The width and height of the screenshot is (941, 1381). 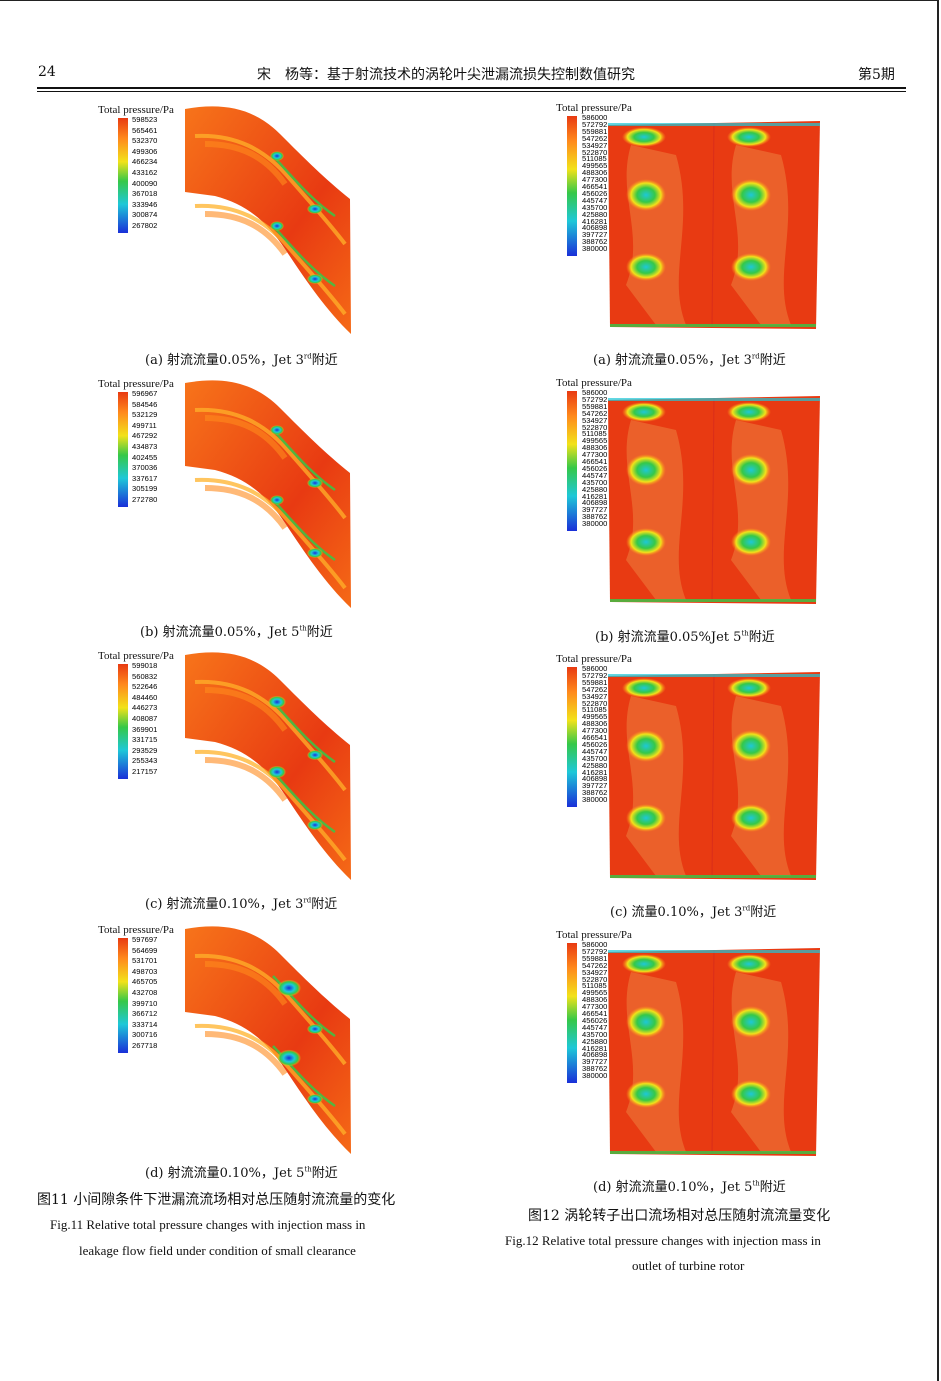 What do you see at coordinates (145, 215) in the screenshot?
I see `legend-tick: 300874` at bounding box center [145, 215].